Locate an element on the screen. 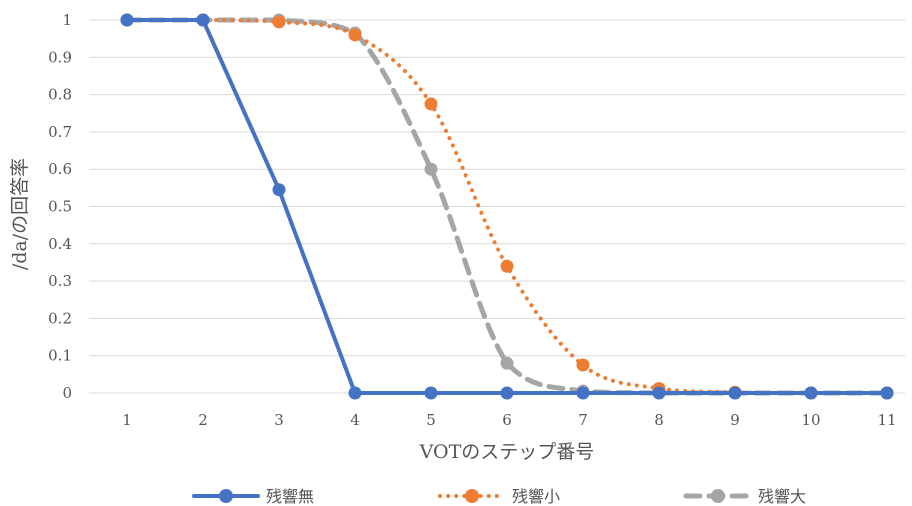 Image resolution: width=912 pixels, height=506 pixels. y-tick-label: 0.1 is located at coordinates (60, 356).